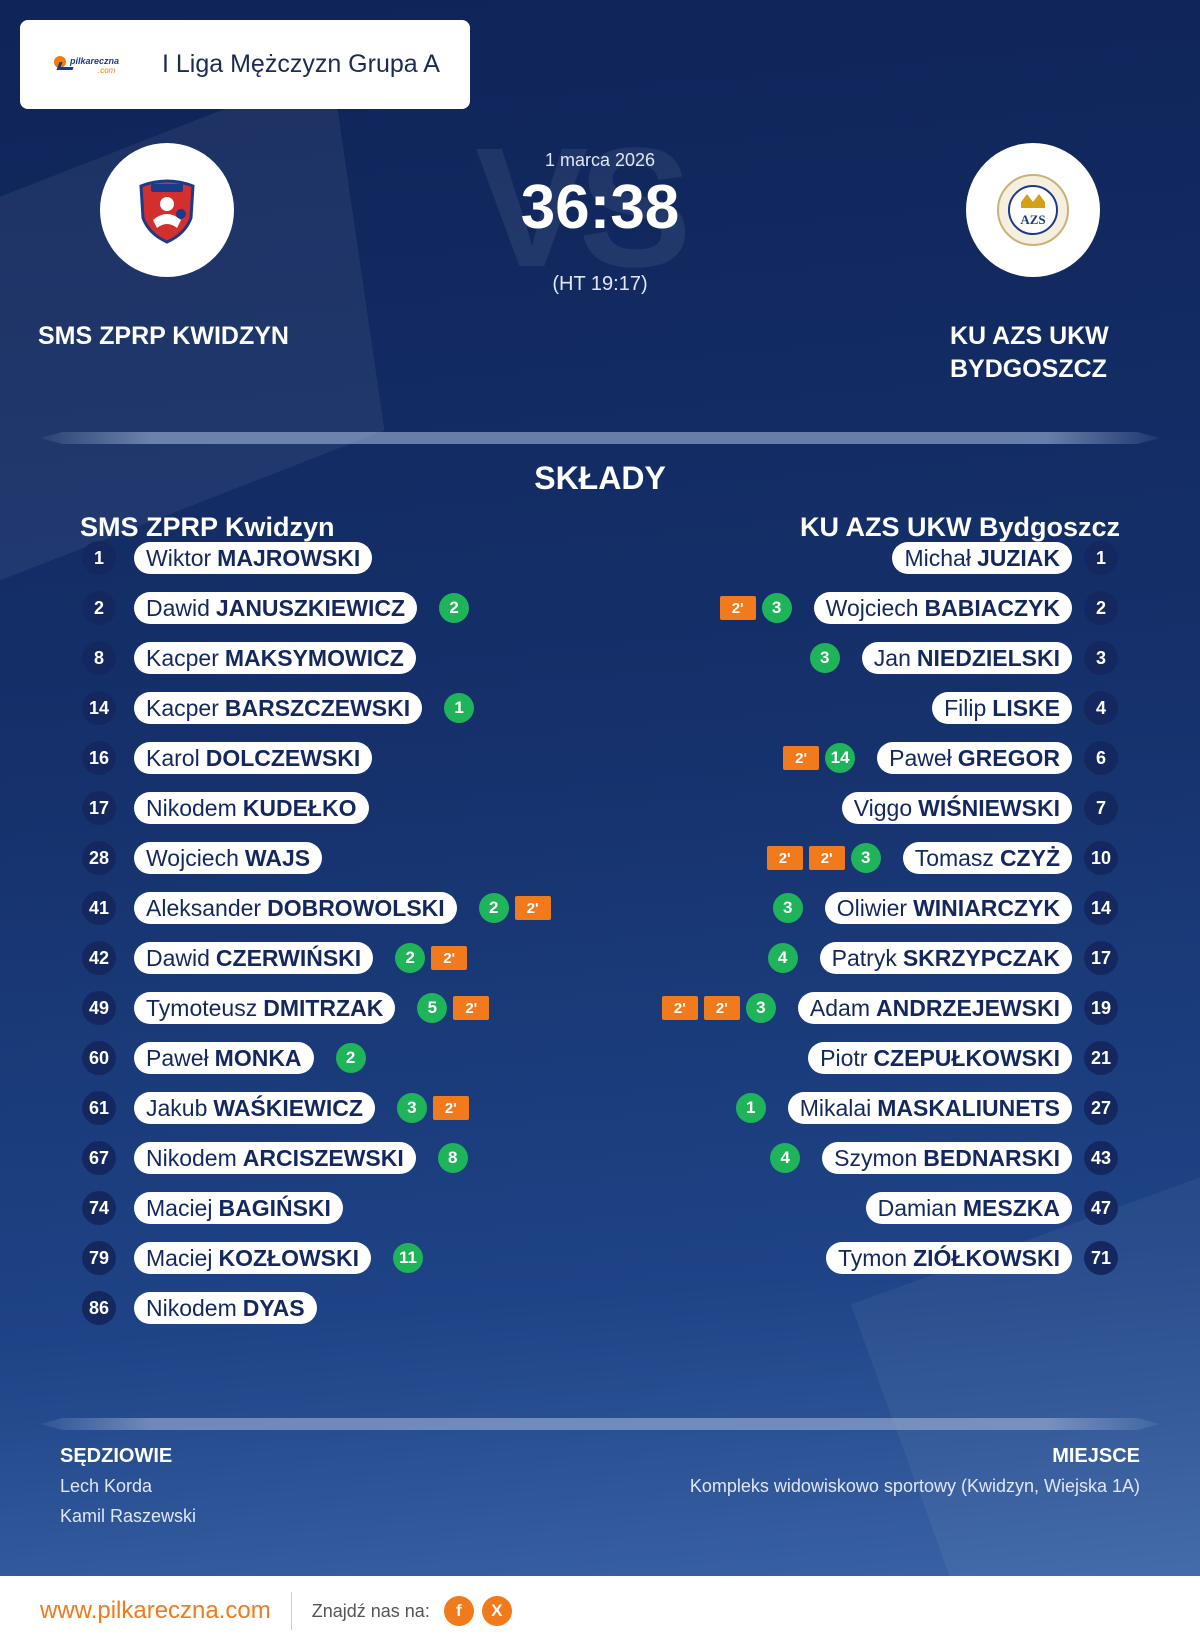 Image resolution: width=1200 pixels, height=1646 pixels. I want to click on player-name-pill: Jan NIEDZIELSKI, so click(966, 658).